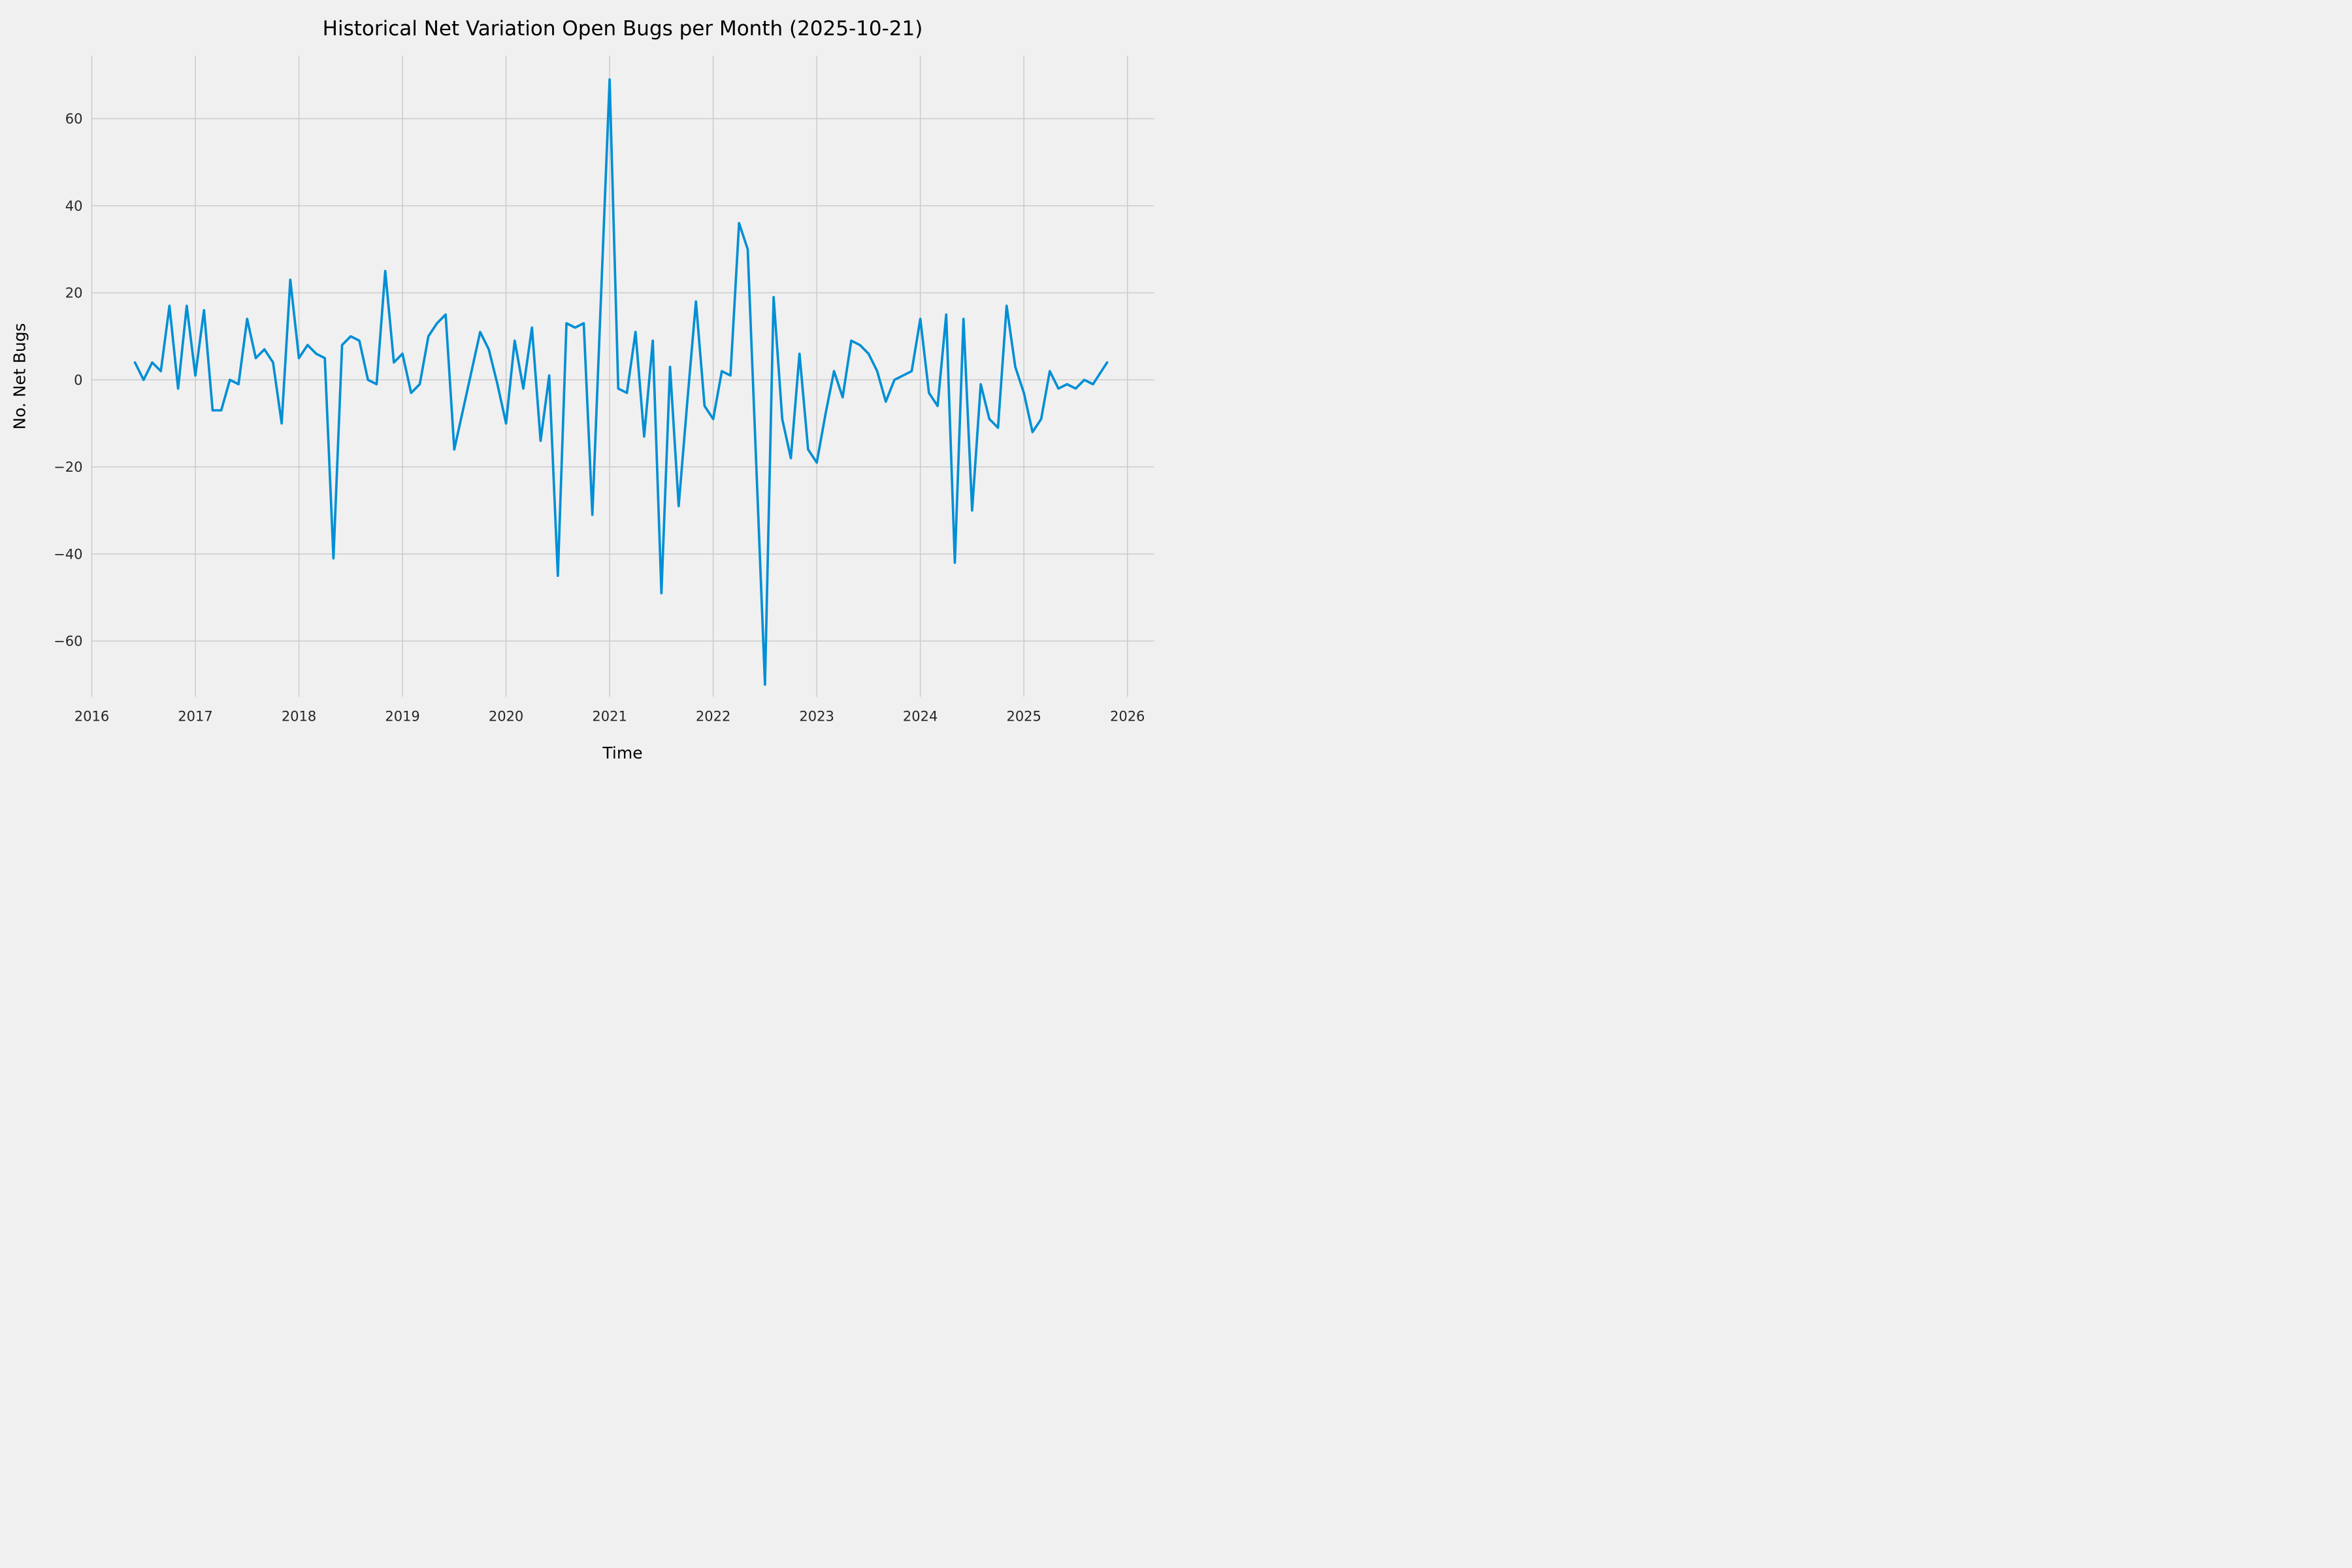 This screenshot has width=2352, height=1568. Describe the element at coordinates (195, 717) in the screenshot. I see `x-tick-label: 2017` at that location.